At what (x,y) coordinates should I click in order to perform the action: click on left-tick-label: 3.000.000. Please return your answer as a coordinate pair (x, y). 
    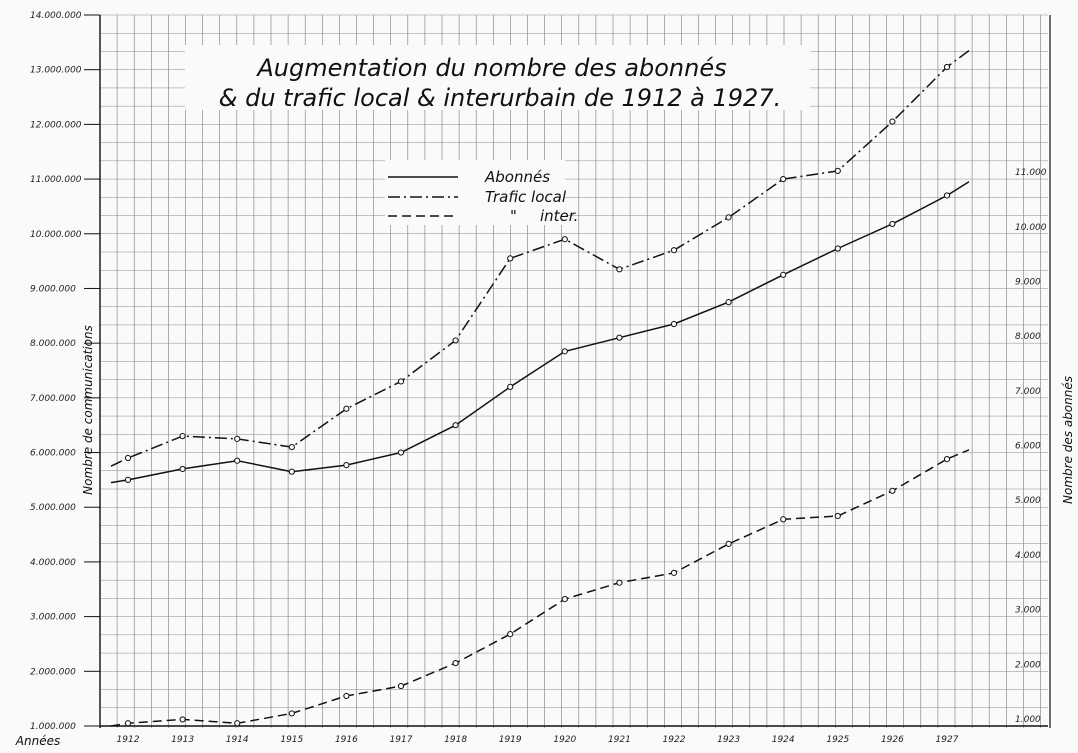
    Looking at the image, I should click on (53, 618).